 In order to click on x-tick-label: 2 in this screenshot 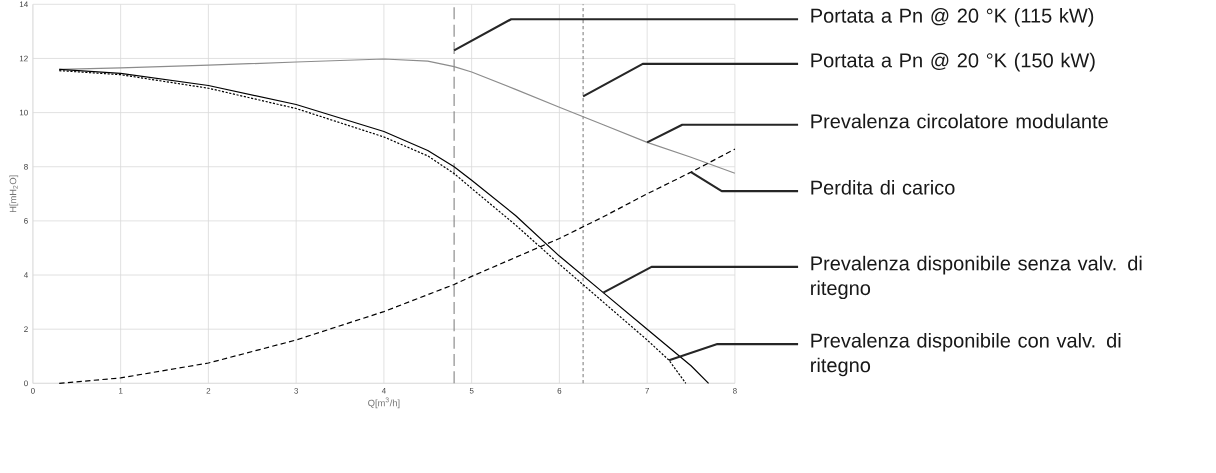, I will do `click(208, 390)`.